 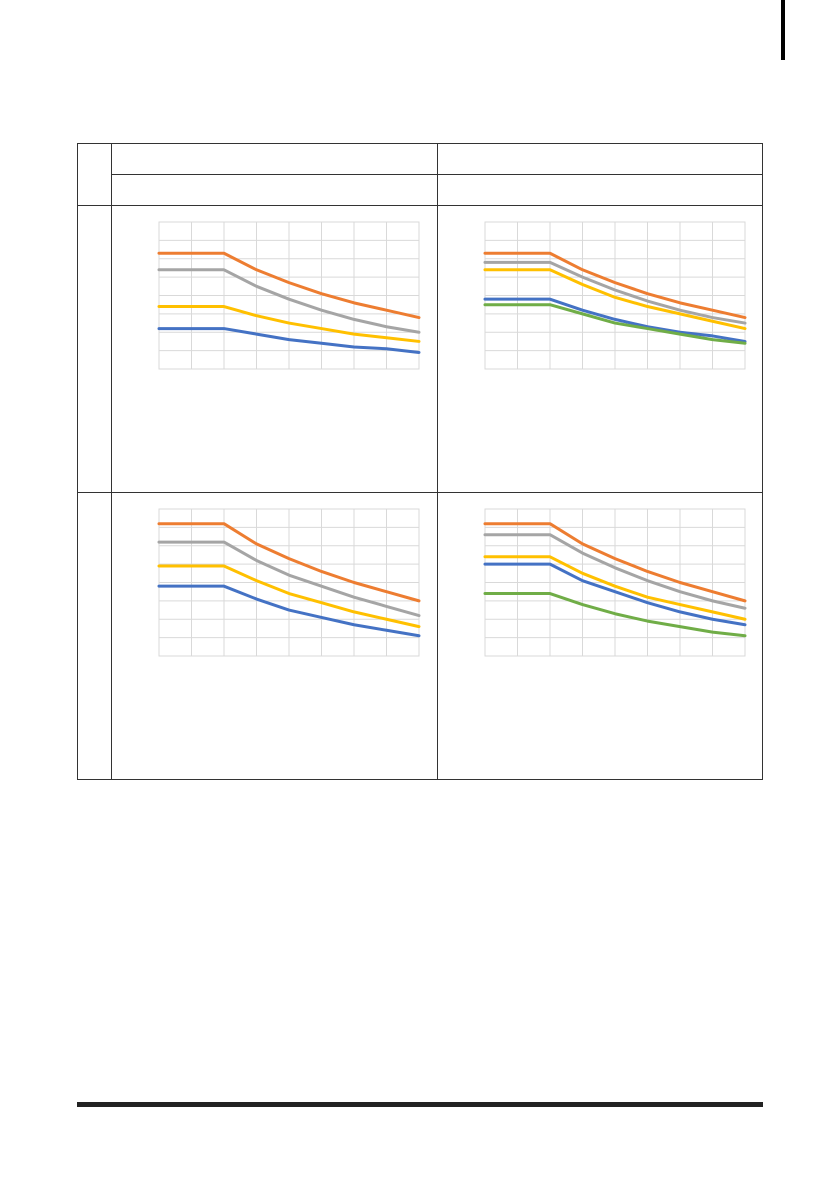 I want to click on footer-rule, so click(x=420, y=1104).